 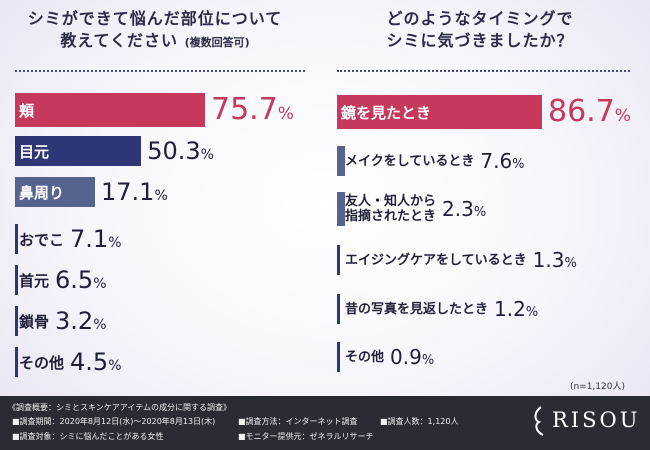 I want to click on brand-name: RISOU, so click(x=596, y=420).